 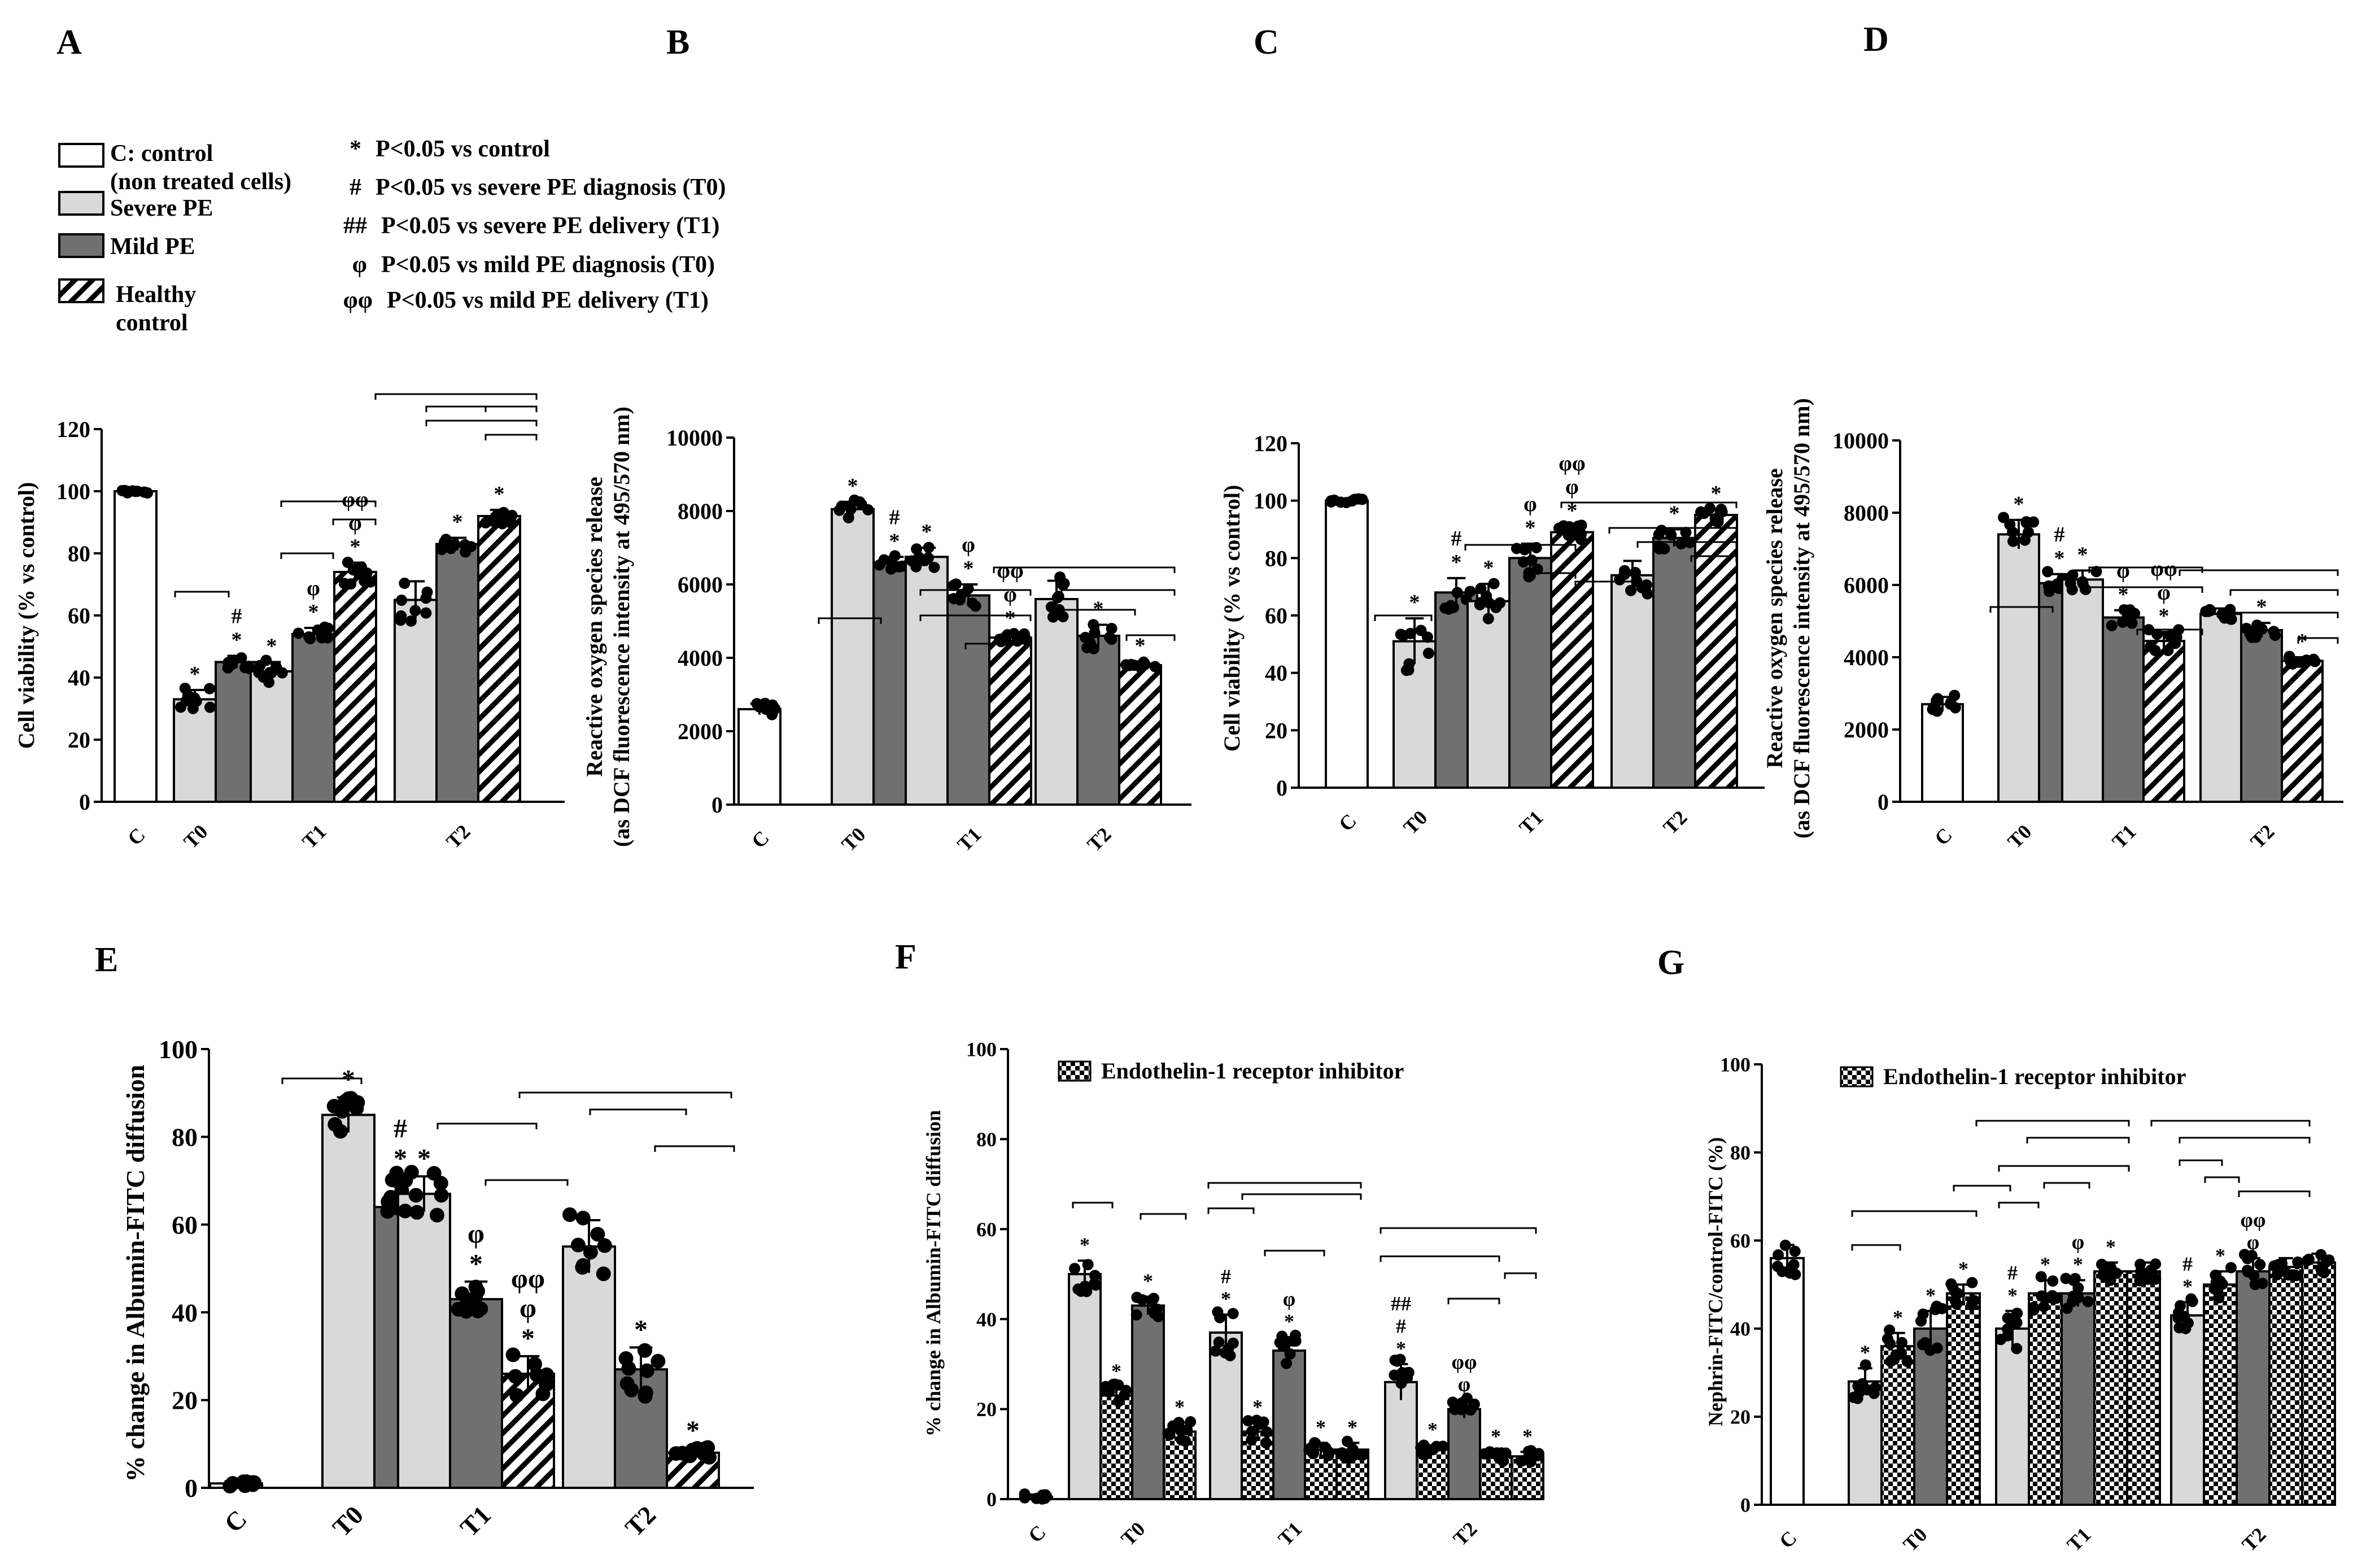 What do you see at coordinates (463, 149) in the screenshot?
I see `legend-text-0: P<0.05 vs control` at bounding box center [463, 149].